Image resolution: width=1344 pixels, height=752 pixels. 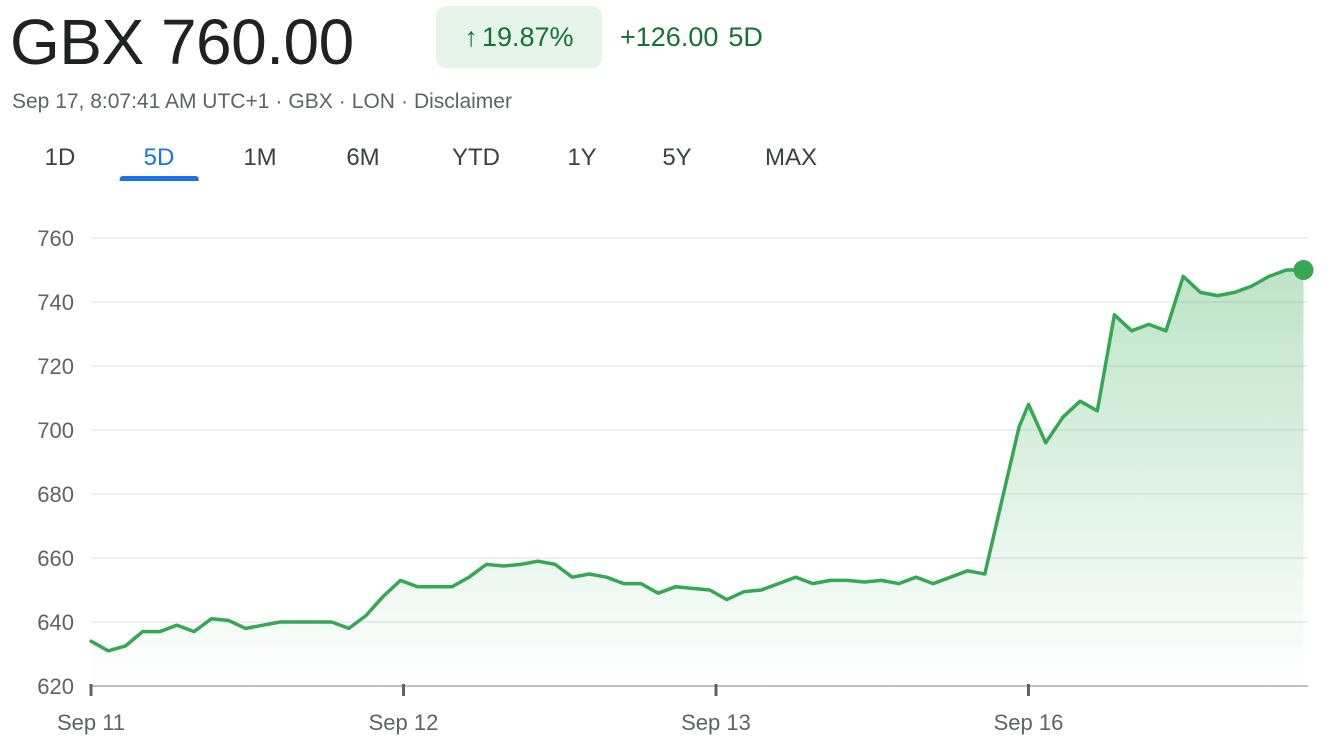 I want to click on y-tick-label: 740, so click(x=55, y=302).